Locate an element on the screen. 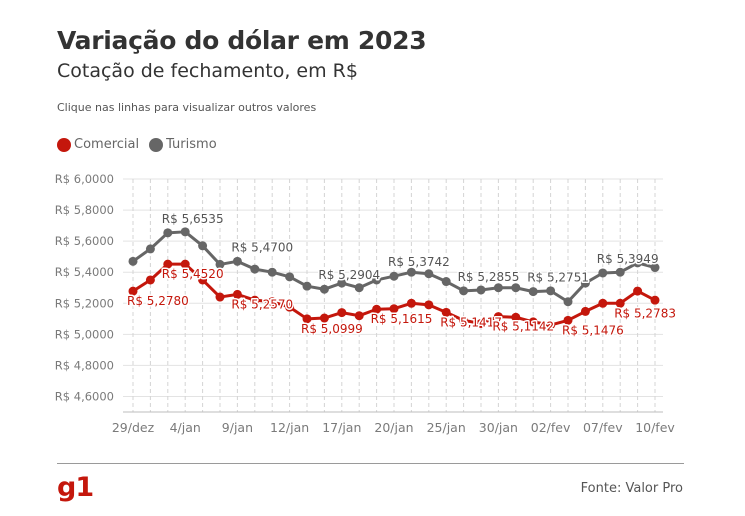  data-label: R$ 5,2570 is located at coordinates (262, 304).